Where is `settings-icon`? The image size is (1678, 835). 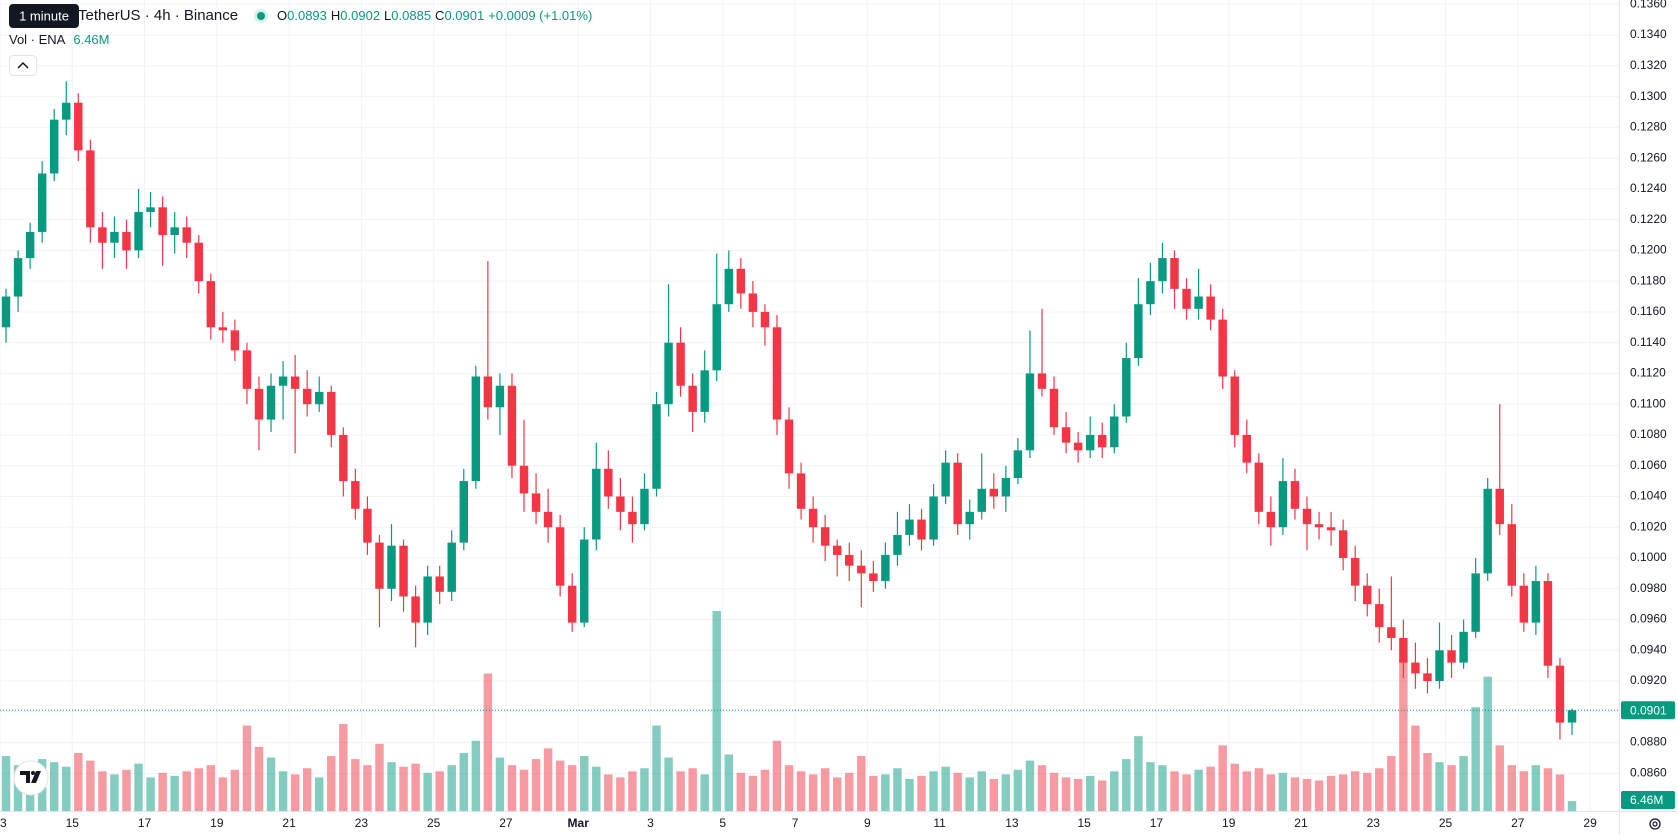 settings-icon is located at coordinates (1655, 824).